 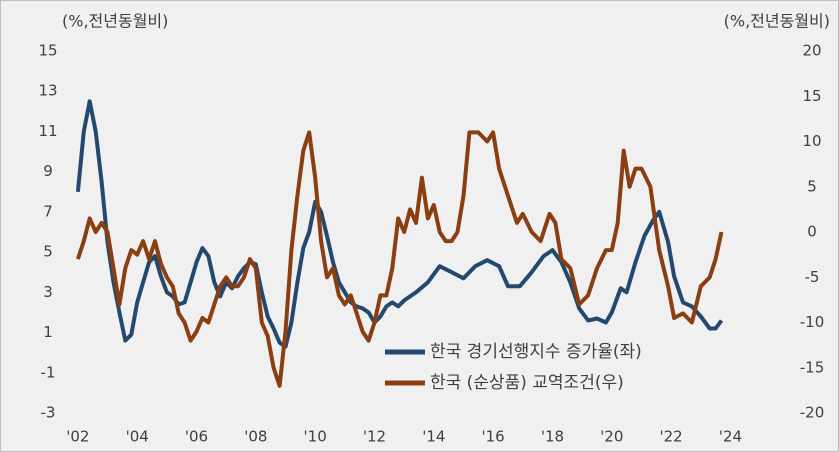 I want to click on x-tick-label: '08, so click(x=255, y=437).